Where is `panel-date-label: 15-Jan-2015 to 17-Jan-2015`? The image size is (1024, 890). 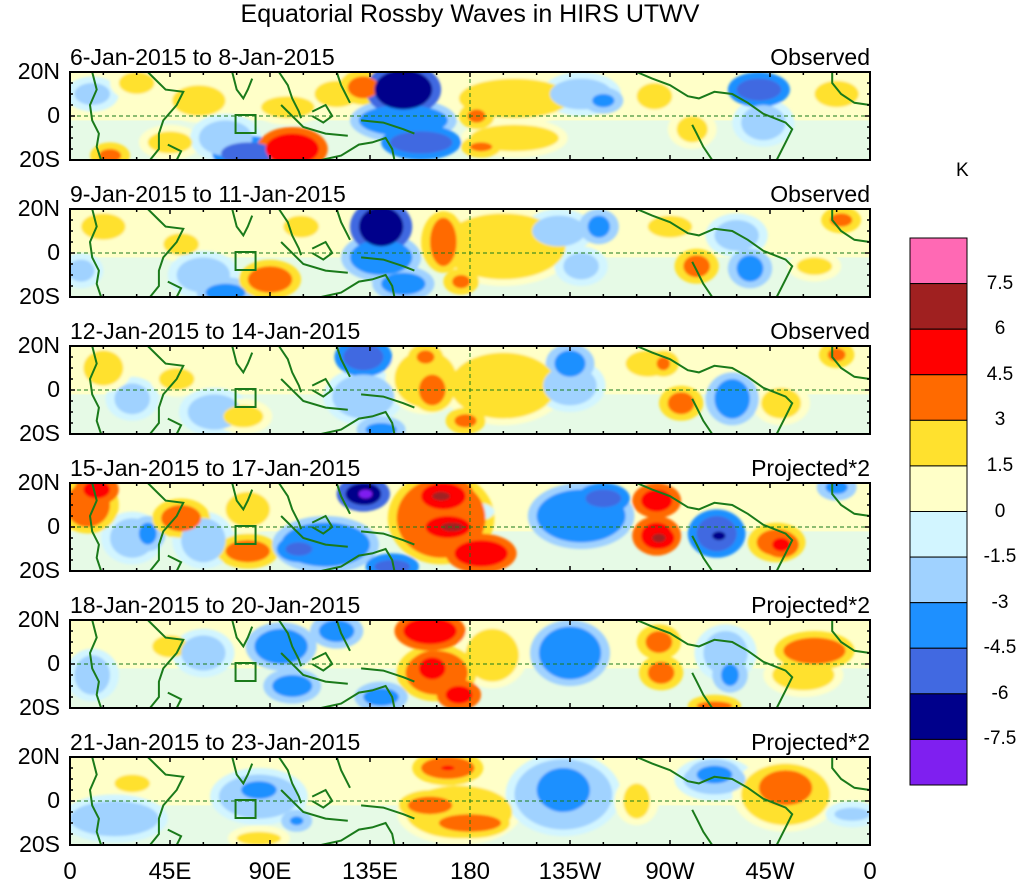
panel-date-label: 15-Jan-2015 to 17-Jan-2015 is located at coordinates (215, 468).